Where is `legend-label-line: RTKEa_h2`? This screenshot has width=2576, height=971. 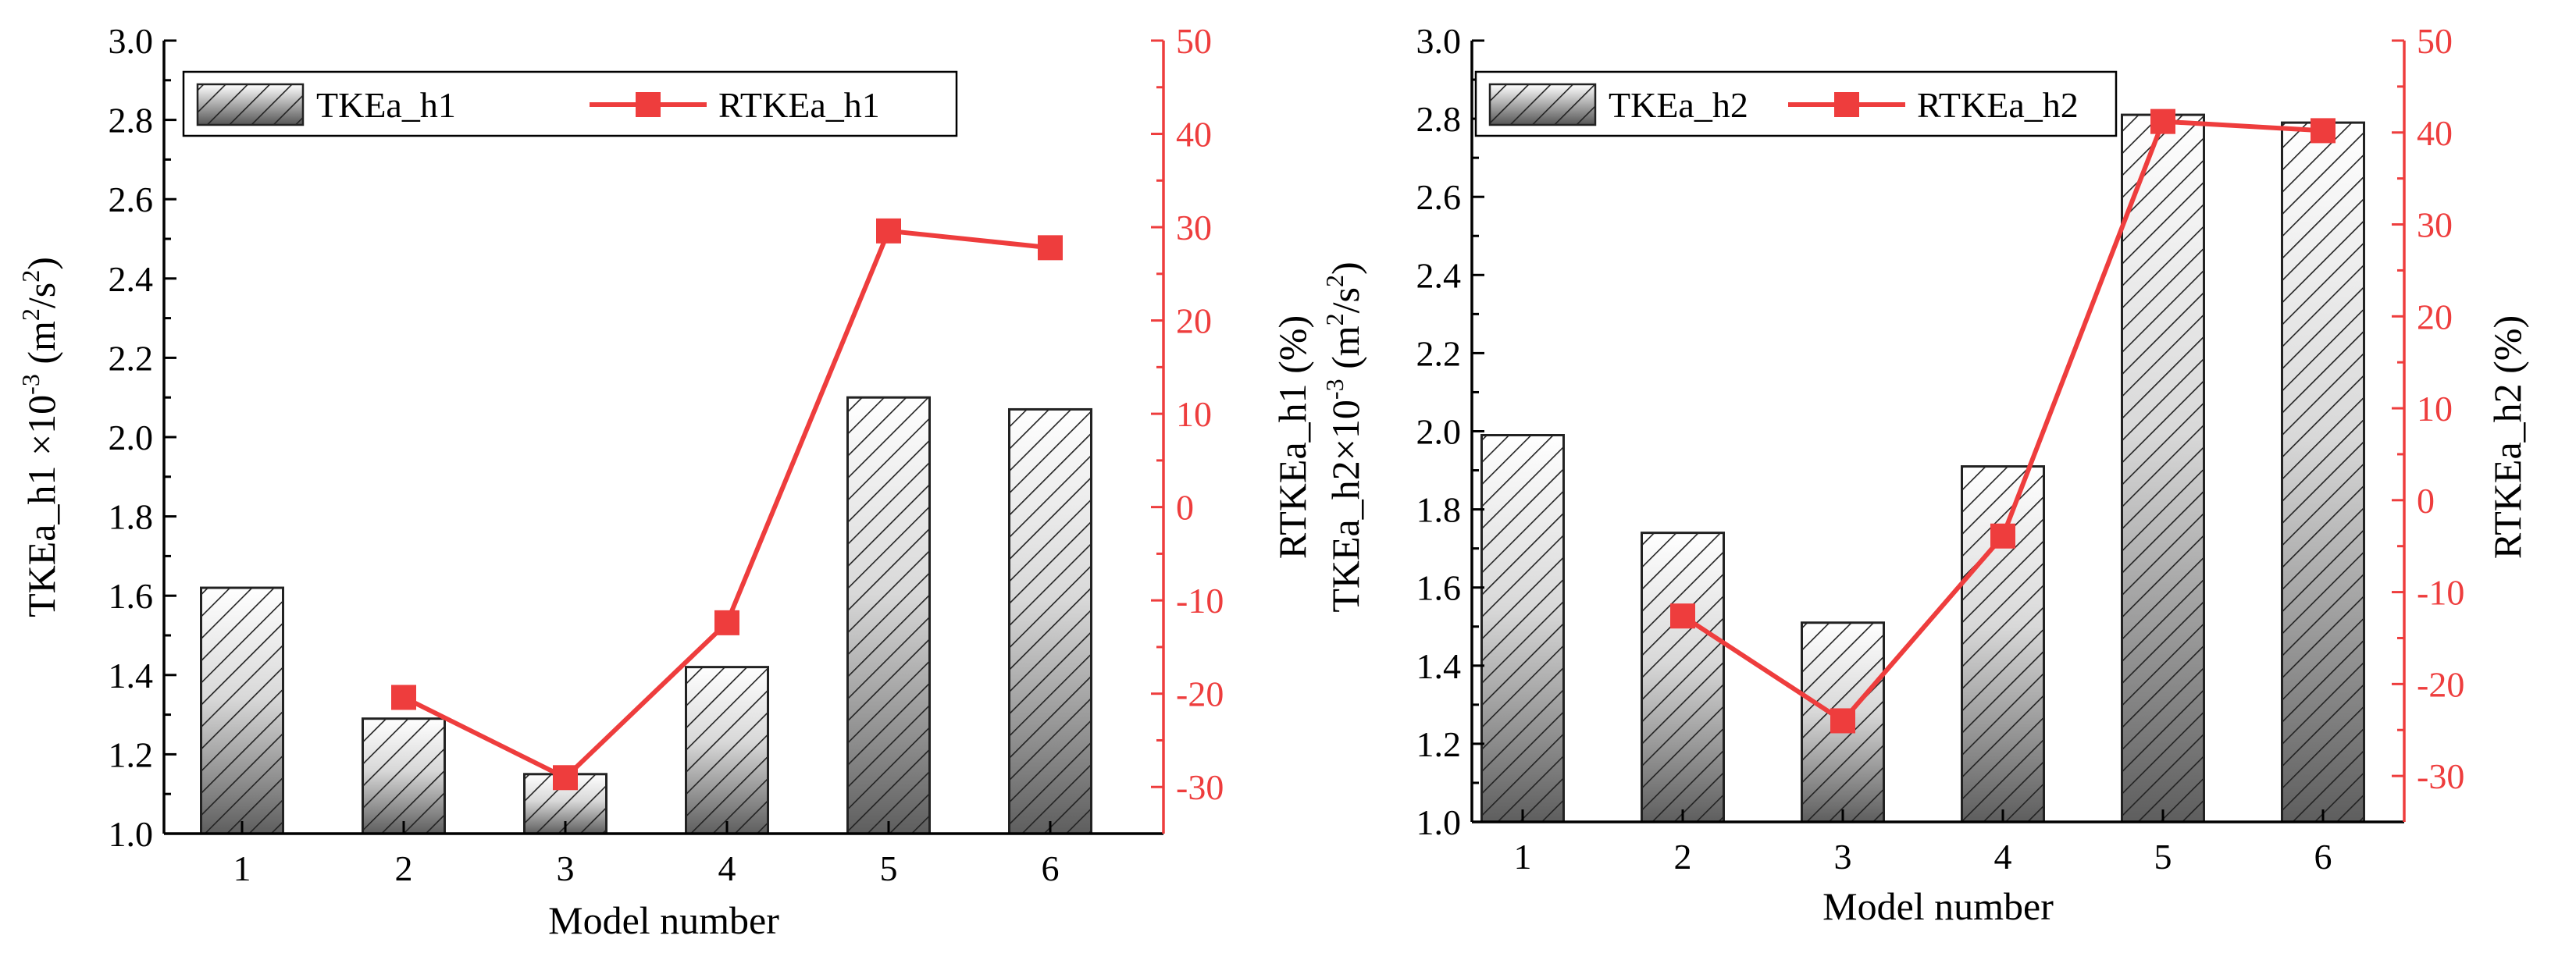 legend-label-line: RTKEa_h2 is located at coordinates (1998, 105).